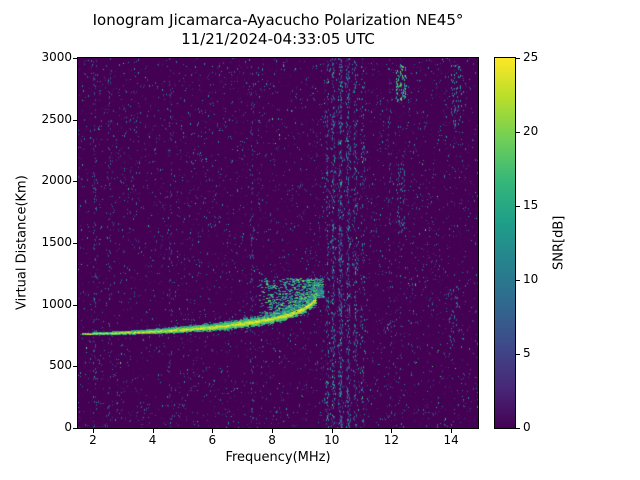 The height and width of the screenshot is (480, 640). Describe the element at coordinates (531, 279) in the screenshot. I see `colorbar-tick-label: 10` at that location.